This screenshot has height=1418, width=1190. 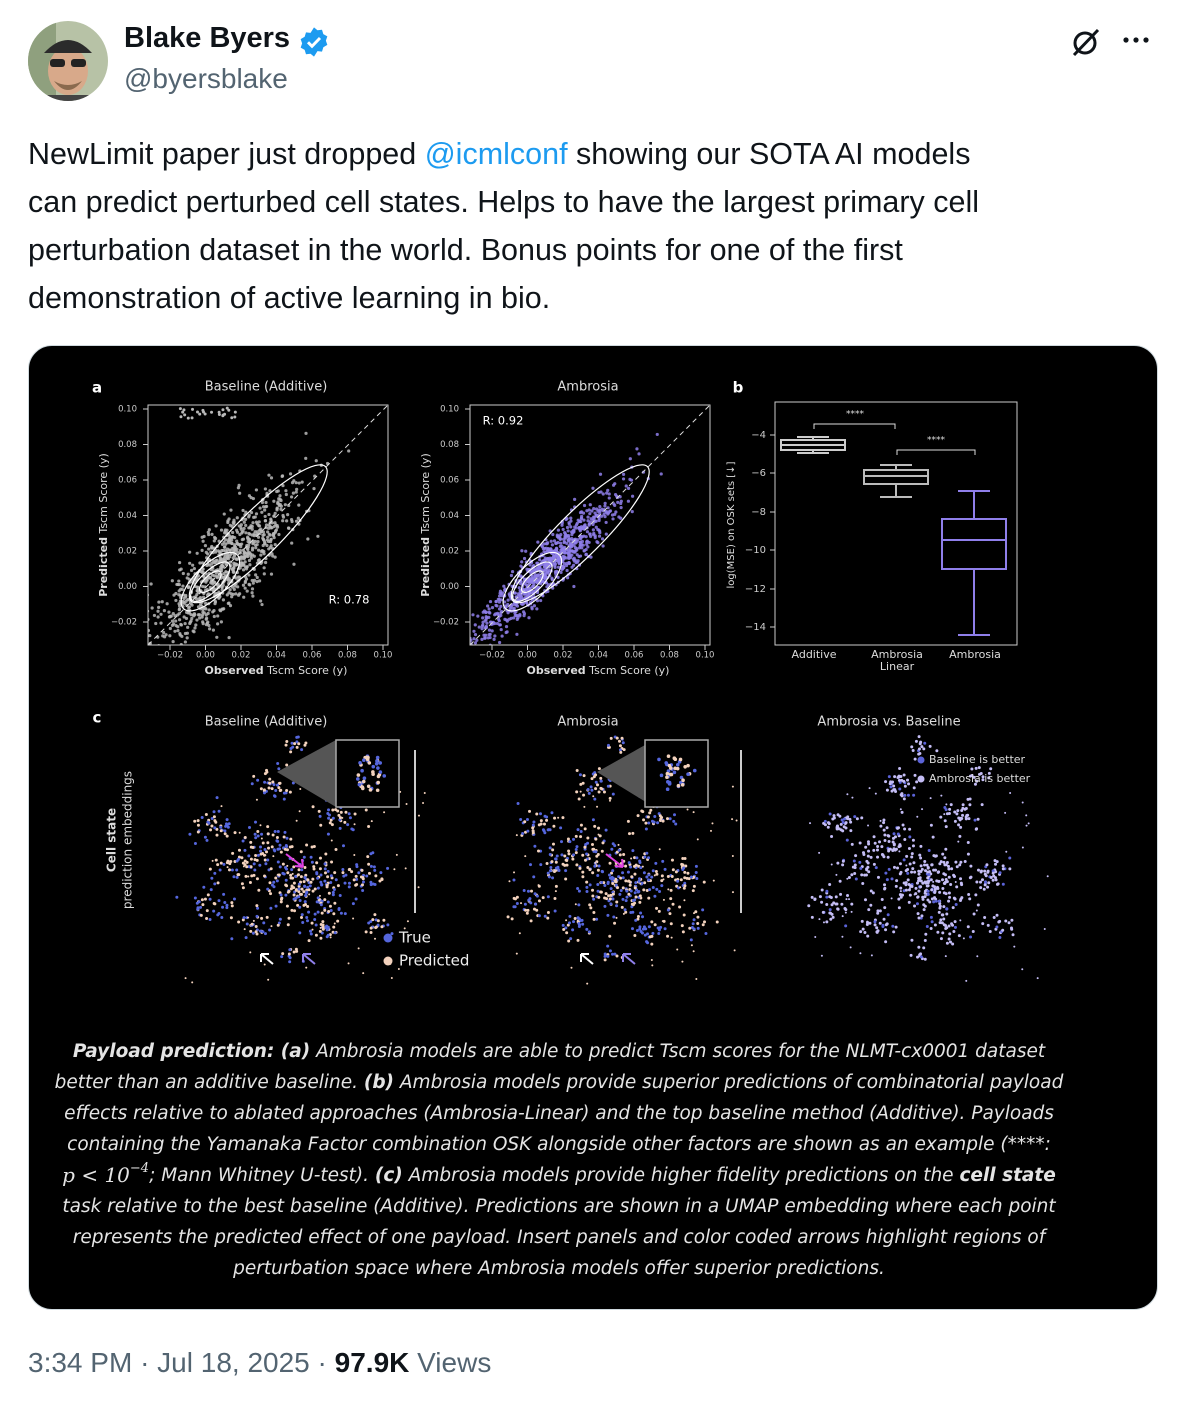 What do you see at coordinates (1136, 40) in the screenshot?
I see `more-menu` at bounding box center [1136, 40].